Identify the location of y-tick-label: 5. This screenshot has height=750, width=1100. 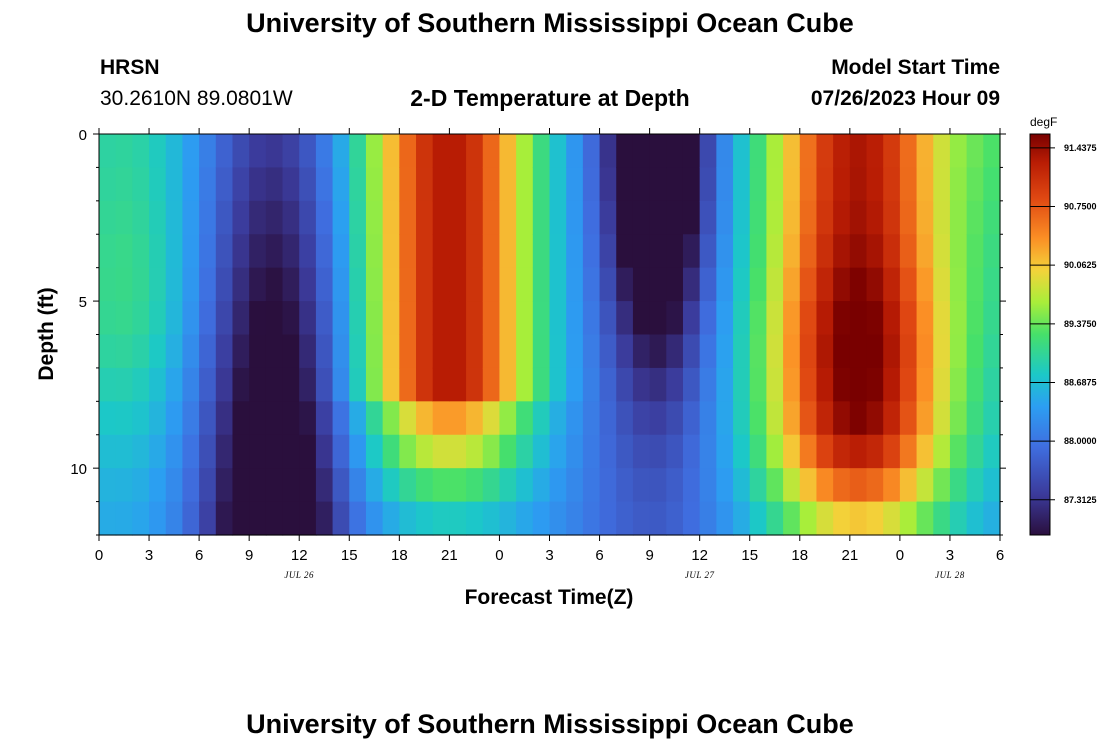
(83, 302).